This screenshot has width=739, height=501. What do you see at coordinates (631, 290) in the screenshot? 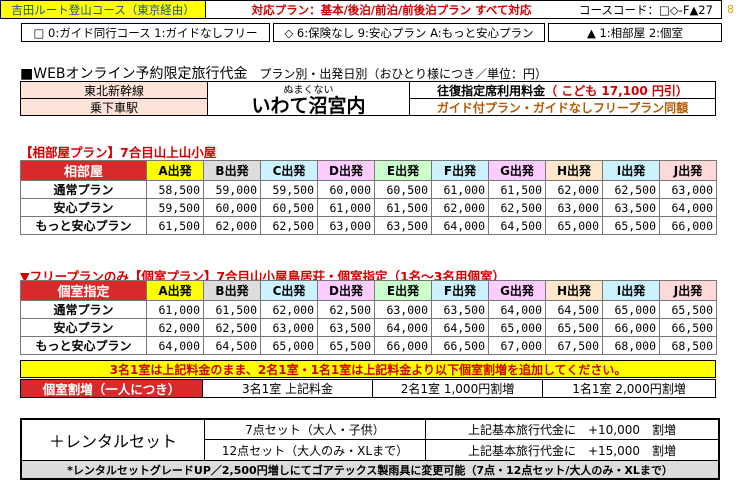
I see `departure-header-i: I出発` at bounding box center [631, 290].